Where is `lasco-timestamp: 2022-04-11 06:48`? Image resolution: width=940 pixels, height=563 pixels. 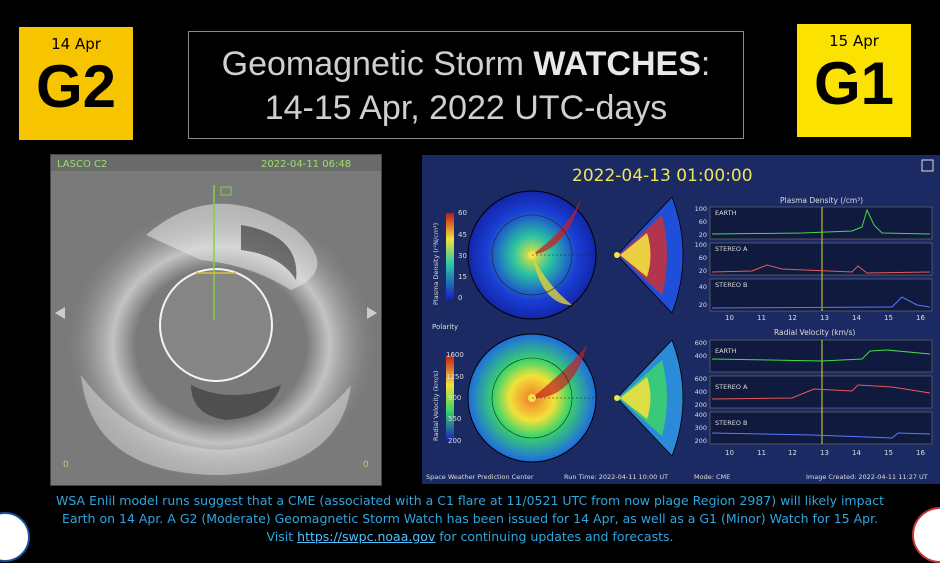 lasco-timestamp: 2022-04-11 06:48 is located at coordinates (306, 164).